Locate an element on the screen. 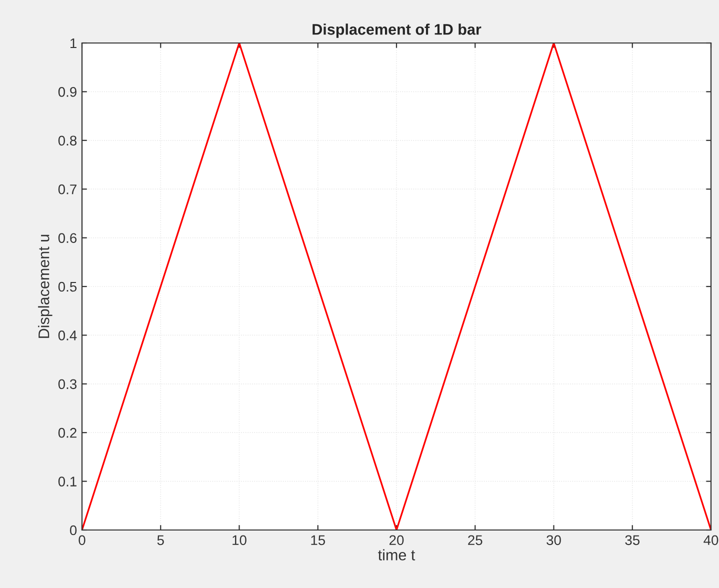 The image size is (719, 588). x-tick-label: 10 is located at coordinates (239, 540).